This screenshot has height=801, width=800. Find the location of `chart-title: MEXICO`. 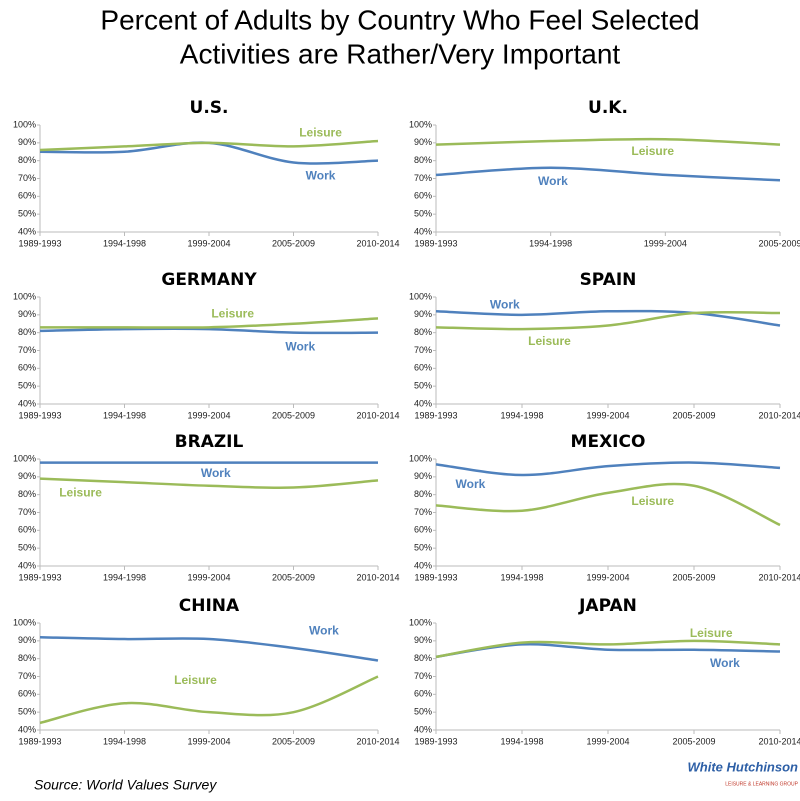

chart-title: MEXICO is located at coordinates (608, 442).